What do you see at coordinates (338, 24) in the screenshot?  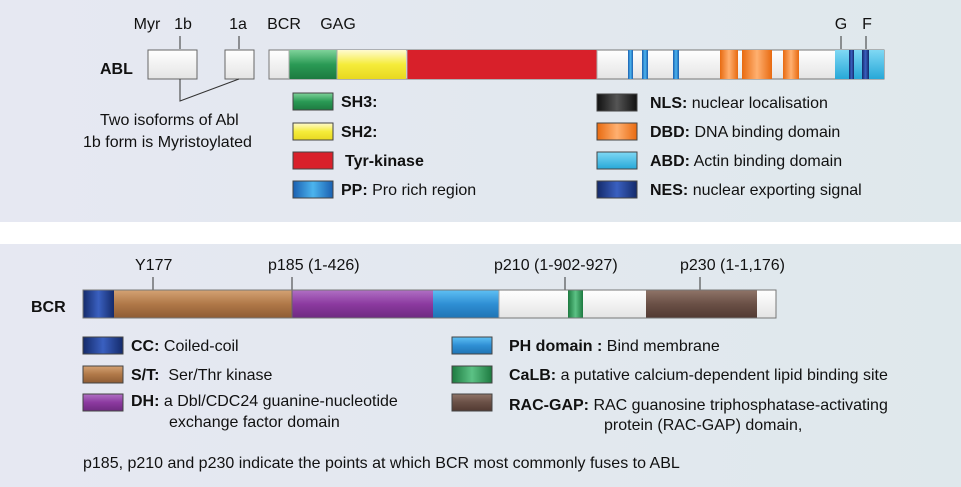 I see `gag-label: GAG` at bounding box center [338, 24].